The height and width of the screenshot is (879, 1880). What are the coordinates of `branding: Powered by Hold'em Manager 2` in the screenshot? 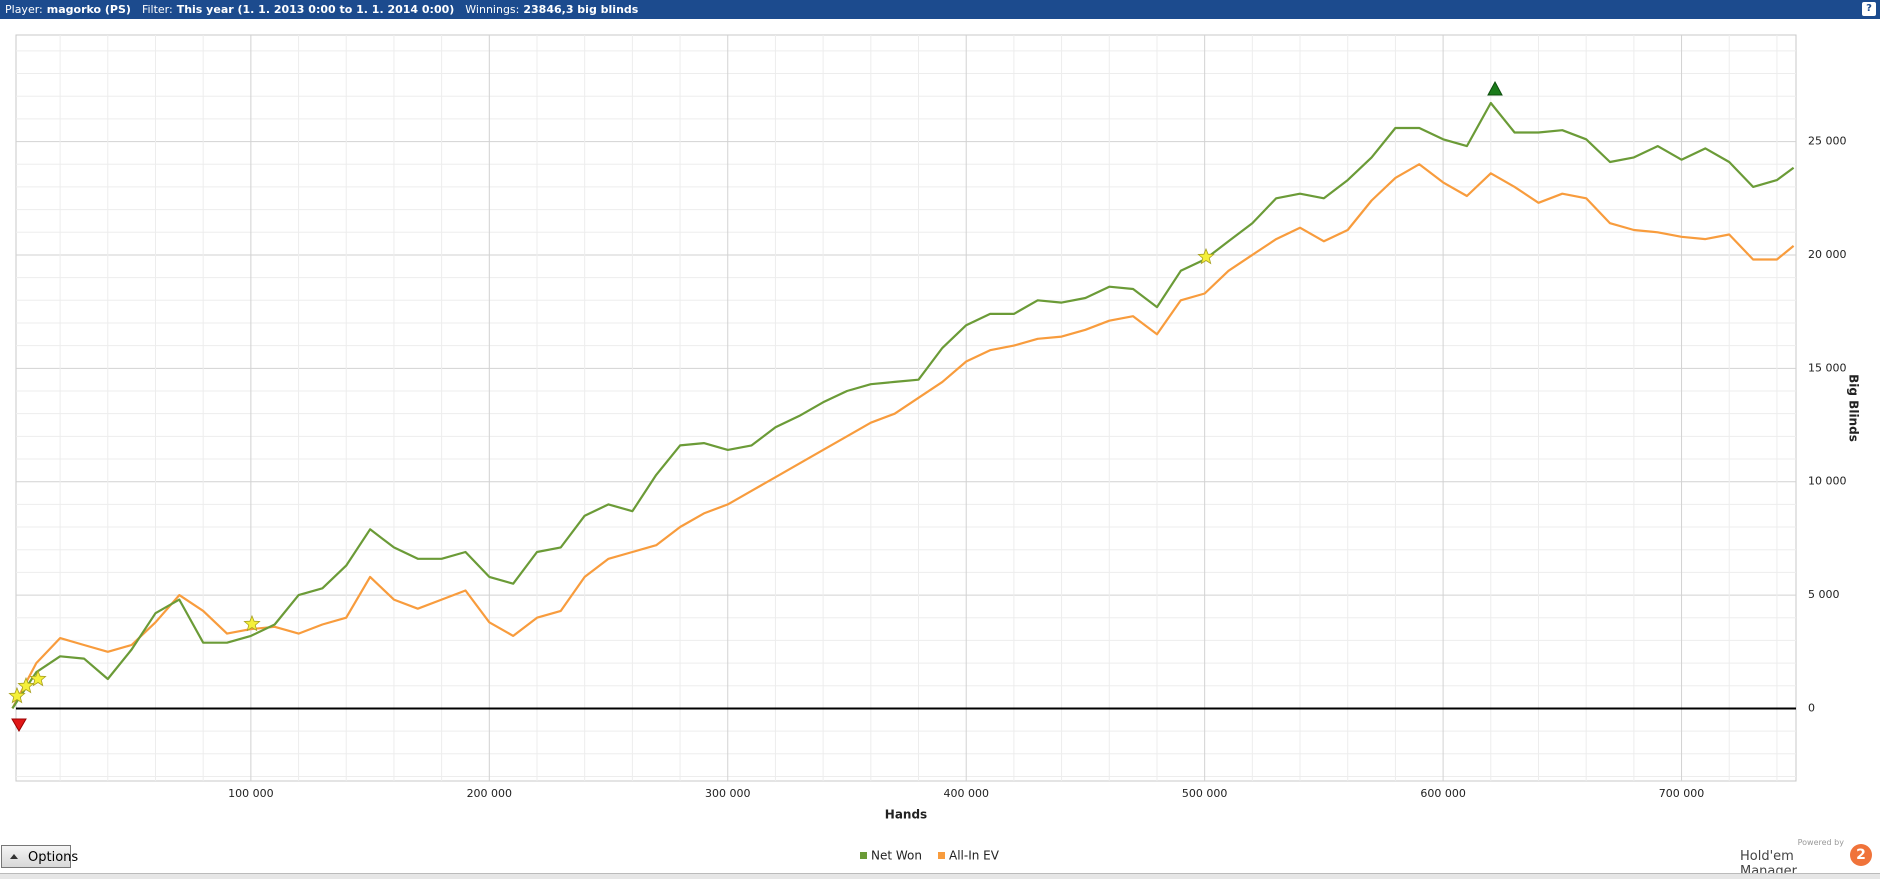 It's located at (1808, 858).